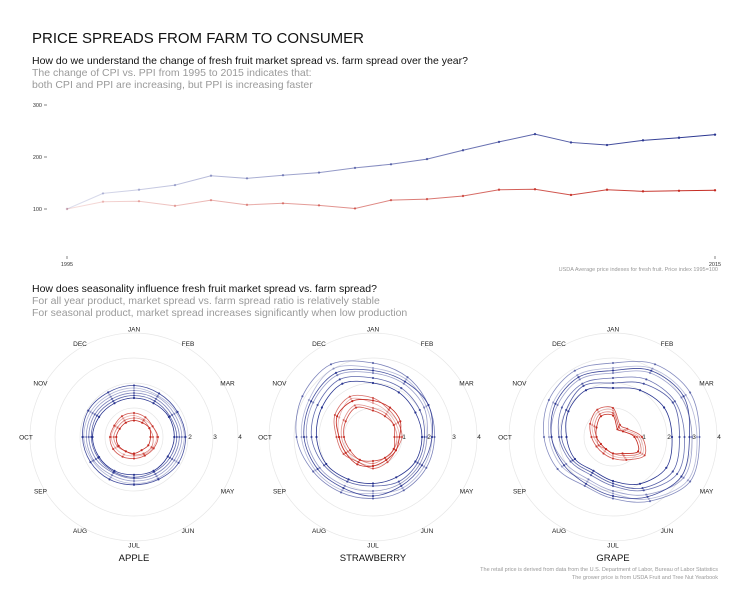 The height and width of the screenshot is (600, 750). What do you see at coordinates (667, 531) in the screenshot?
I see `month-label: JUN` at bounding box center [667, 531].